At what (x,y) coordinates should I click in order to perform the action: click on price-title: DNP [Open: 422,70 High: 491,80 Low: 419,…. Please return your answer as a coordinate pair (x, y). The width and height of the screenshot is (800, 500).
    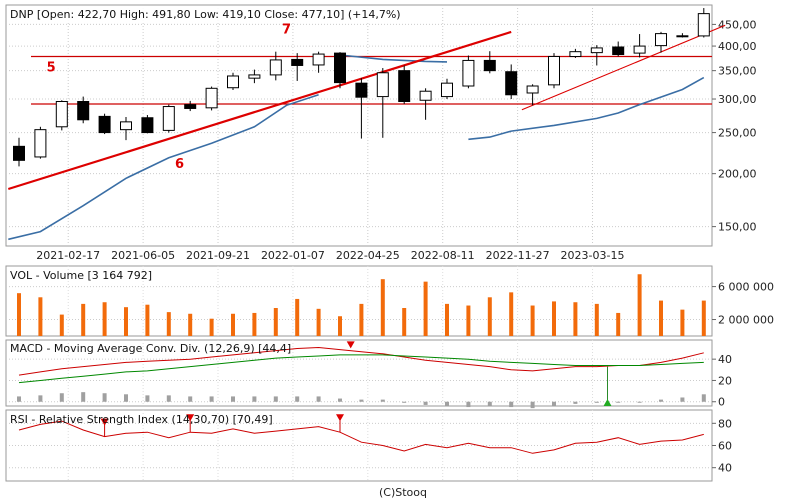
    Looking at the image, I should click on (205, 14).